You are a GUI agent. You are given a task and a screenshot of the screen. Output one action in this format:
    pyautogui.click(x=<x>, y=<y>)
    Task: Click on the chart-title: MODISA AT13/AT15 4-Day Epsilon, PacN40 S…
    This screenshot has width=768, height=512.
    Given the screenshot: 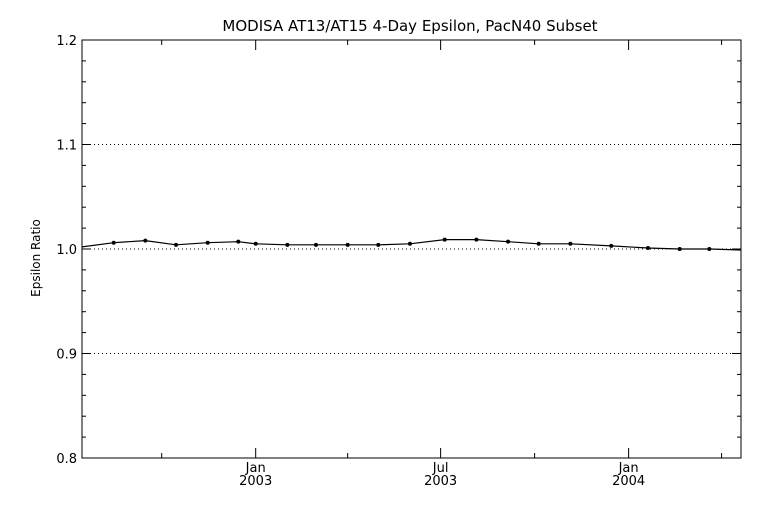 What is the action you would take?
    pyautogui.click(x=409, y=26)
    